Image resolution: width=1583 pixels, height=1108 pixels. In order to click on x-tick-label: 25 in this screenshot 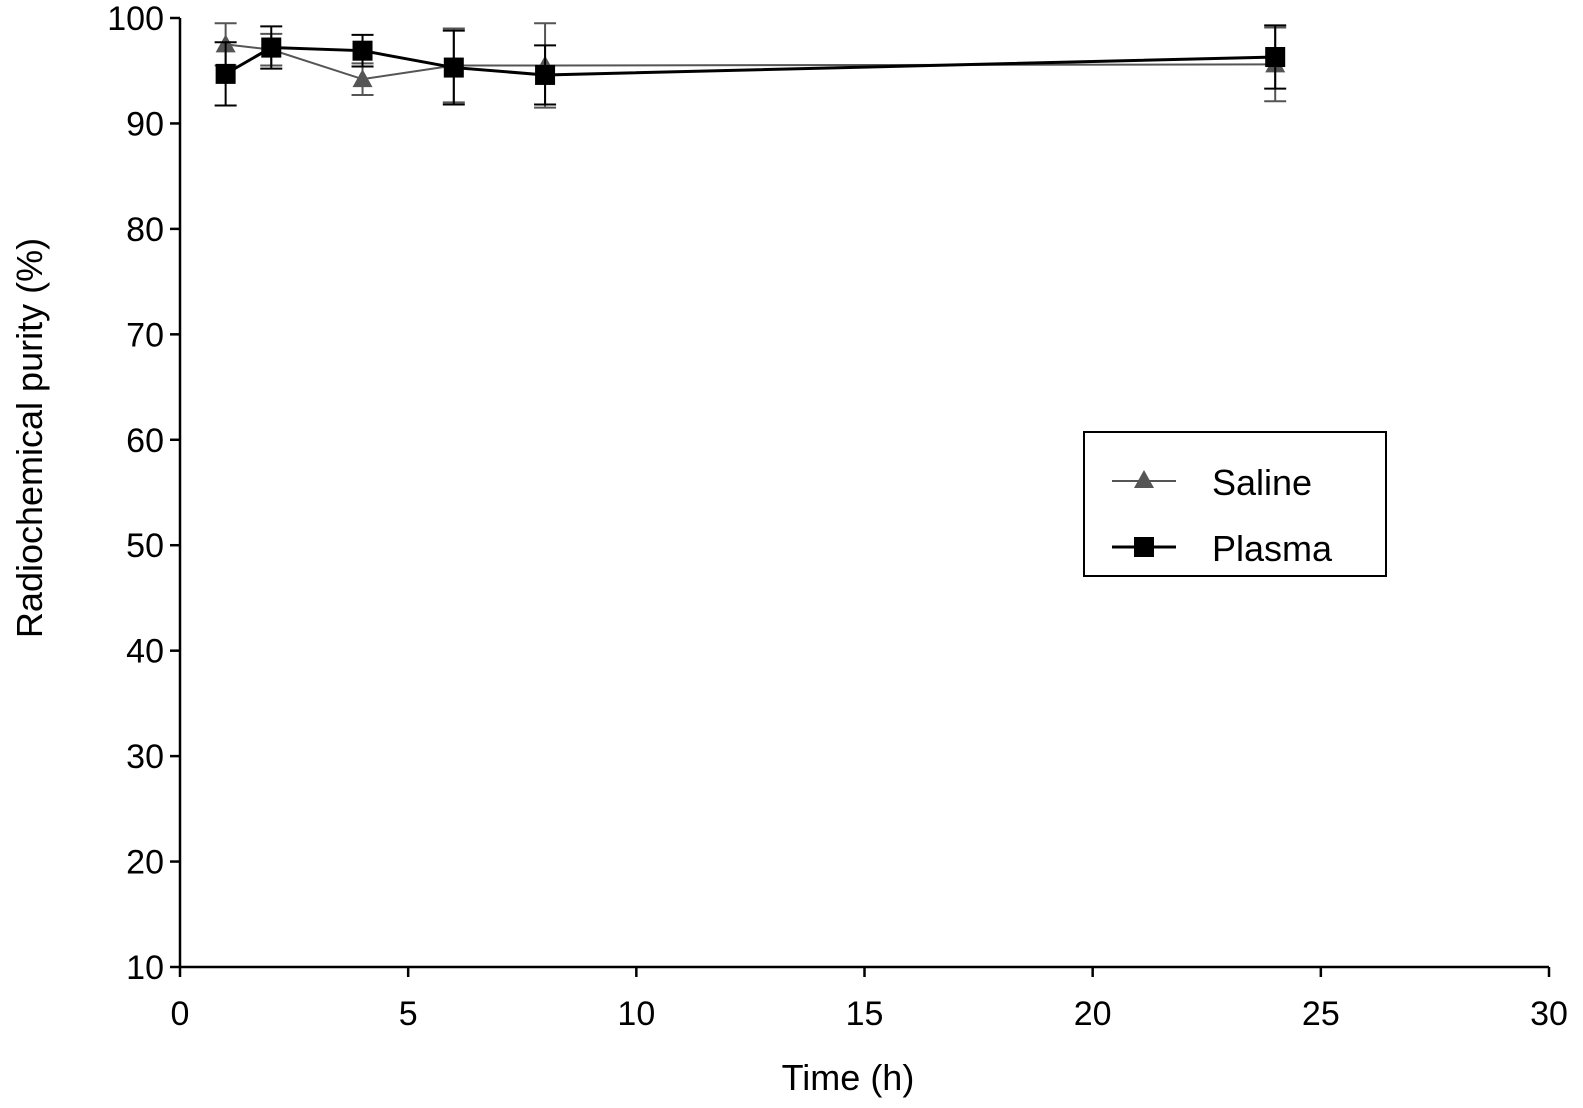, I will do `click(1321, 1014)`.